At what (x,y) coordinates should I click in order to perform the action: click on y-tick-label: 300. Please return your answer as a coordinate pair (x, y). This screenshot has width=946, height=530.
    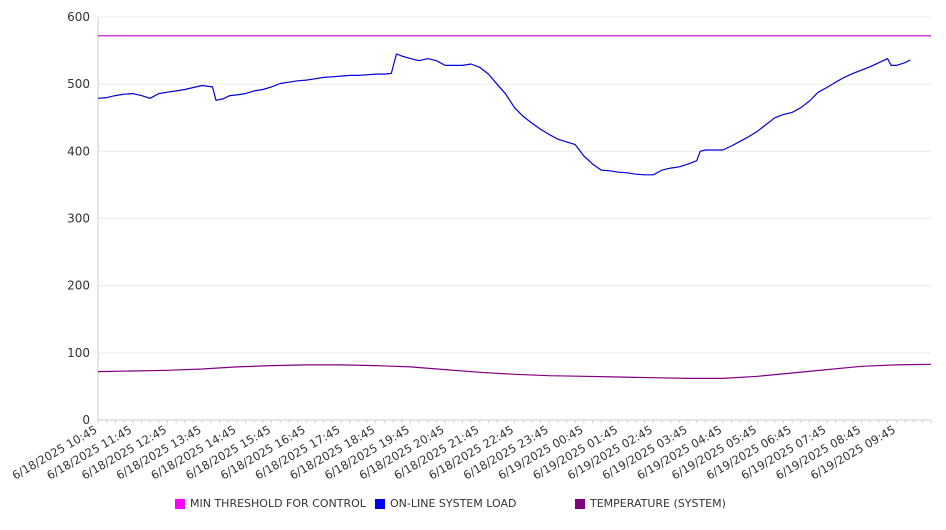
    Looking at the image, I should click on (78, 219).